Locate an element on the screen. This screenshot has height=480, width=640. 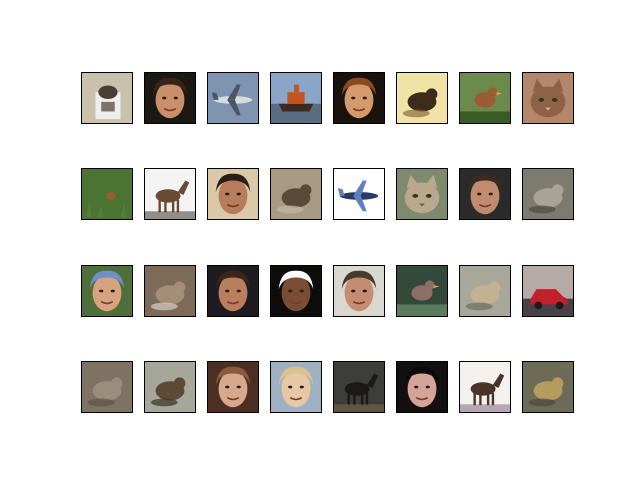
car-thumbnail is located at coordinates (548, 291).